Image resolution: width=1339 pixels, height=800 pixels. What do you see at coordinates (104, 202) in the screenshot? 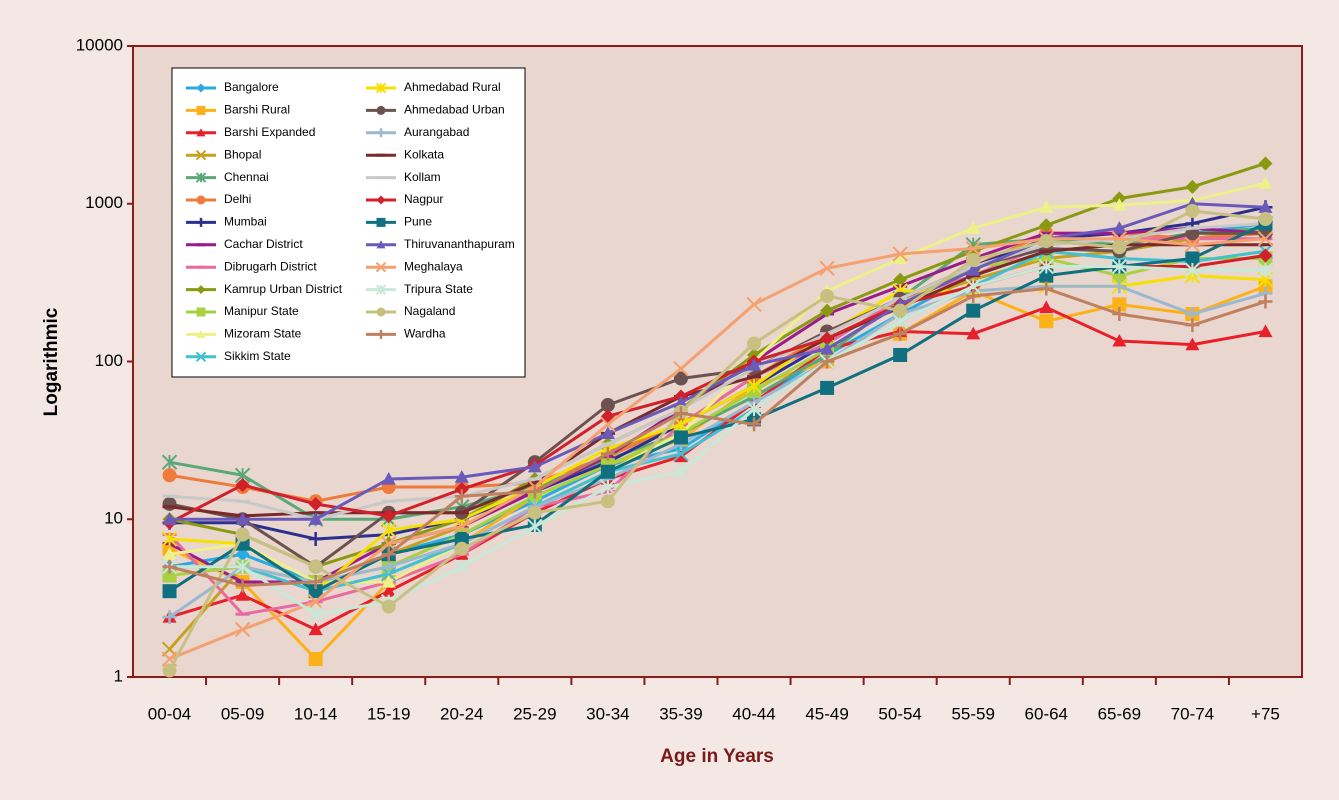
I see `y-tick-label: 1000` at bounding box center [104, 202].